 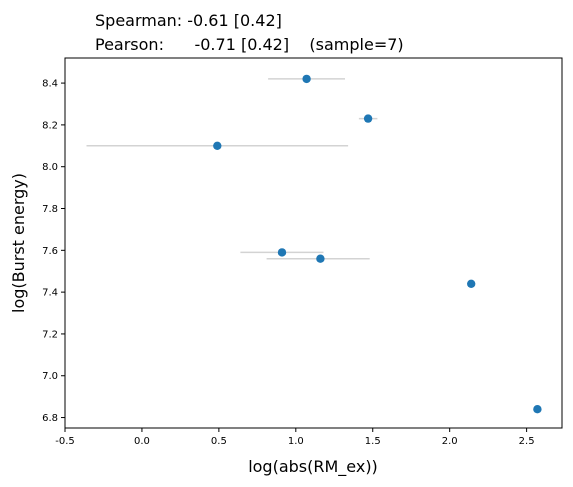 What do you see at coordinates (50, 376) in the screenshot?
I see `y-tick-label-1: 7.0` at bounding box center [50, 376].